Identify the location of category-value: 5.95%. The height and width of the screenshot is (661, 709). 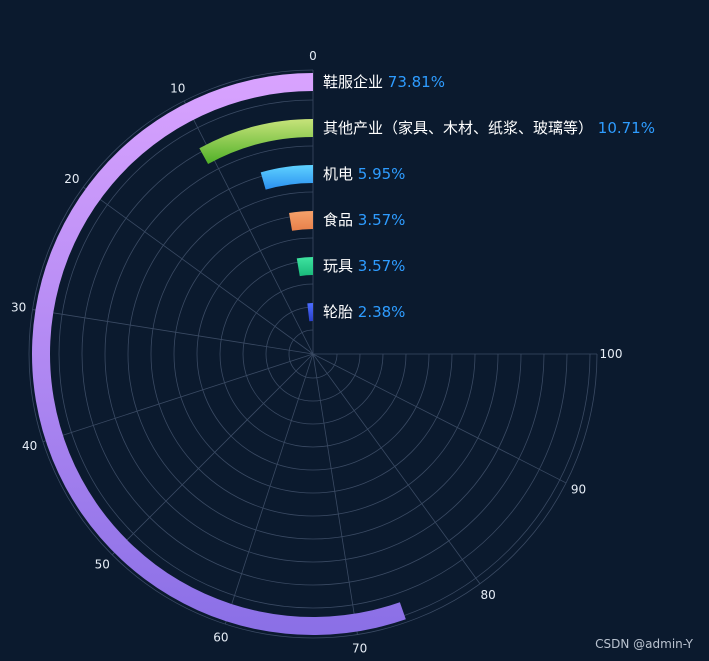
(382, 174).